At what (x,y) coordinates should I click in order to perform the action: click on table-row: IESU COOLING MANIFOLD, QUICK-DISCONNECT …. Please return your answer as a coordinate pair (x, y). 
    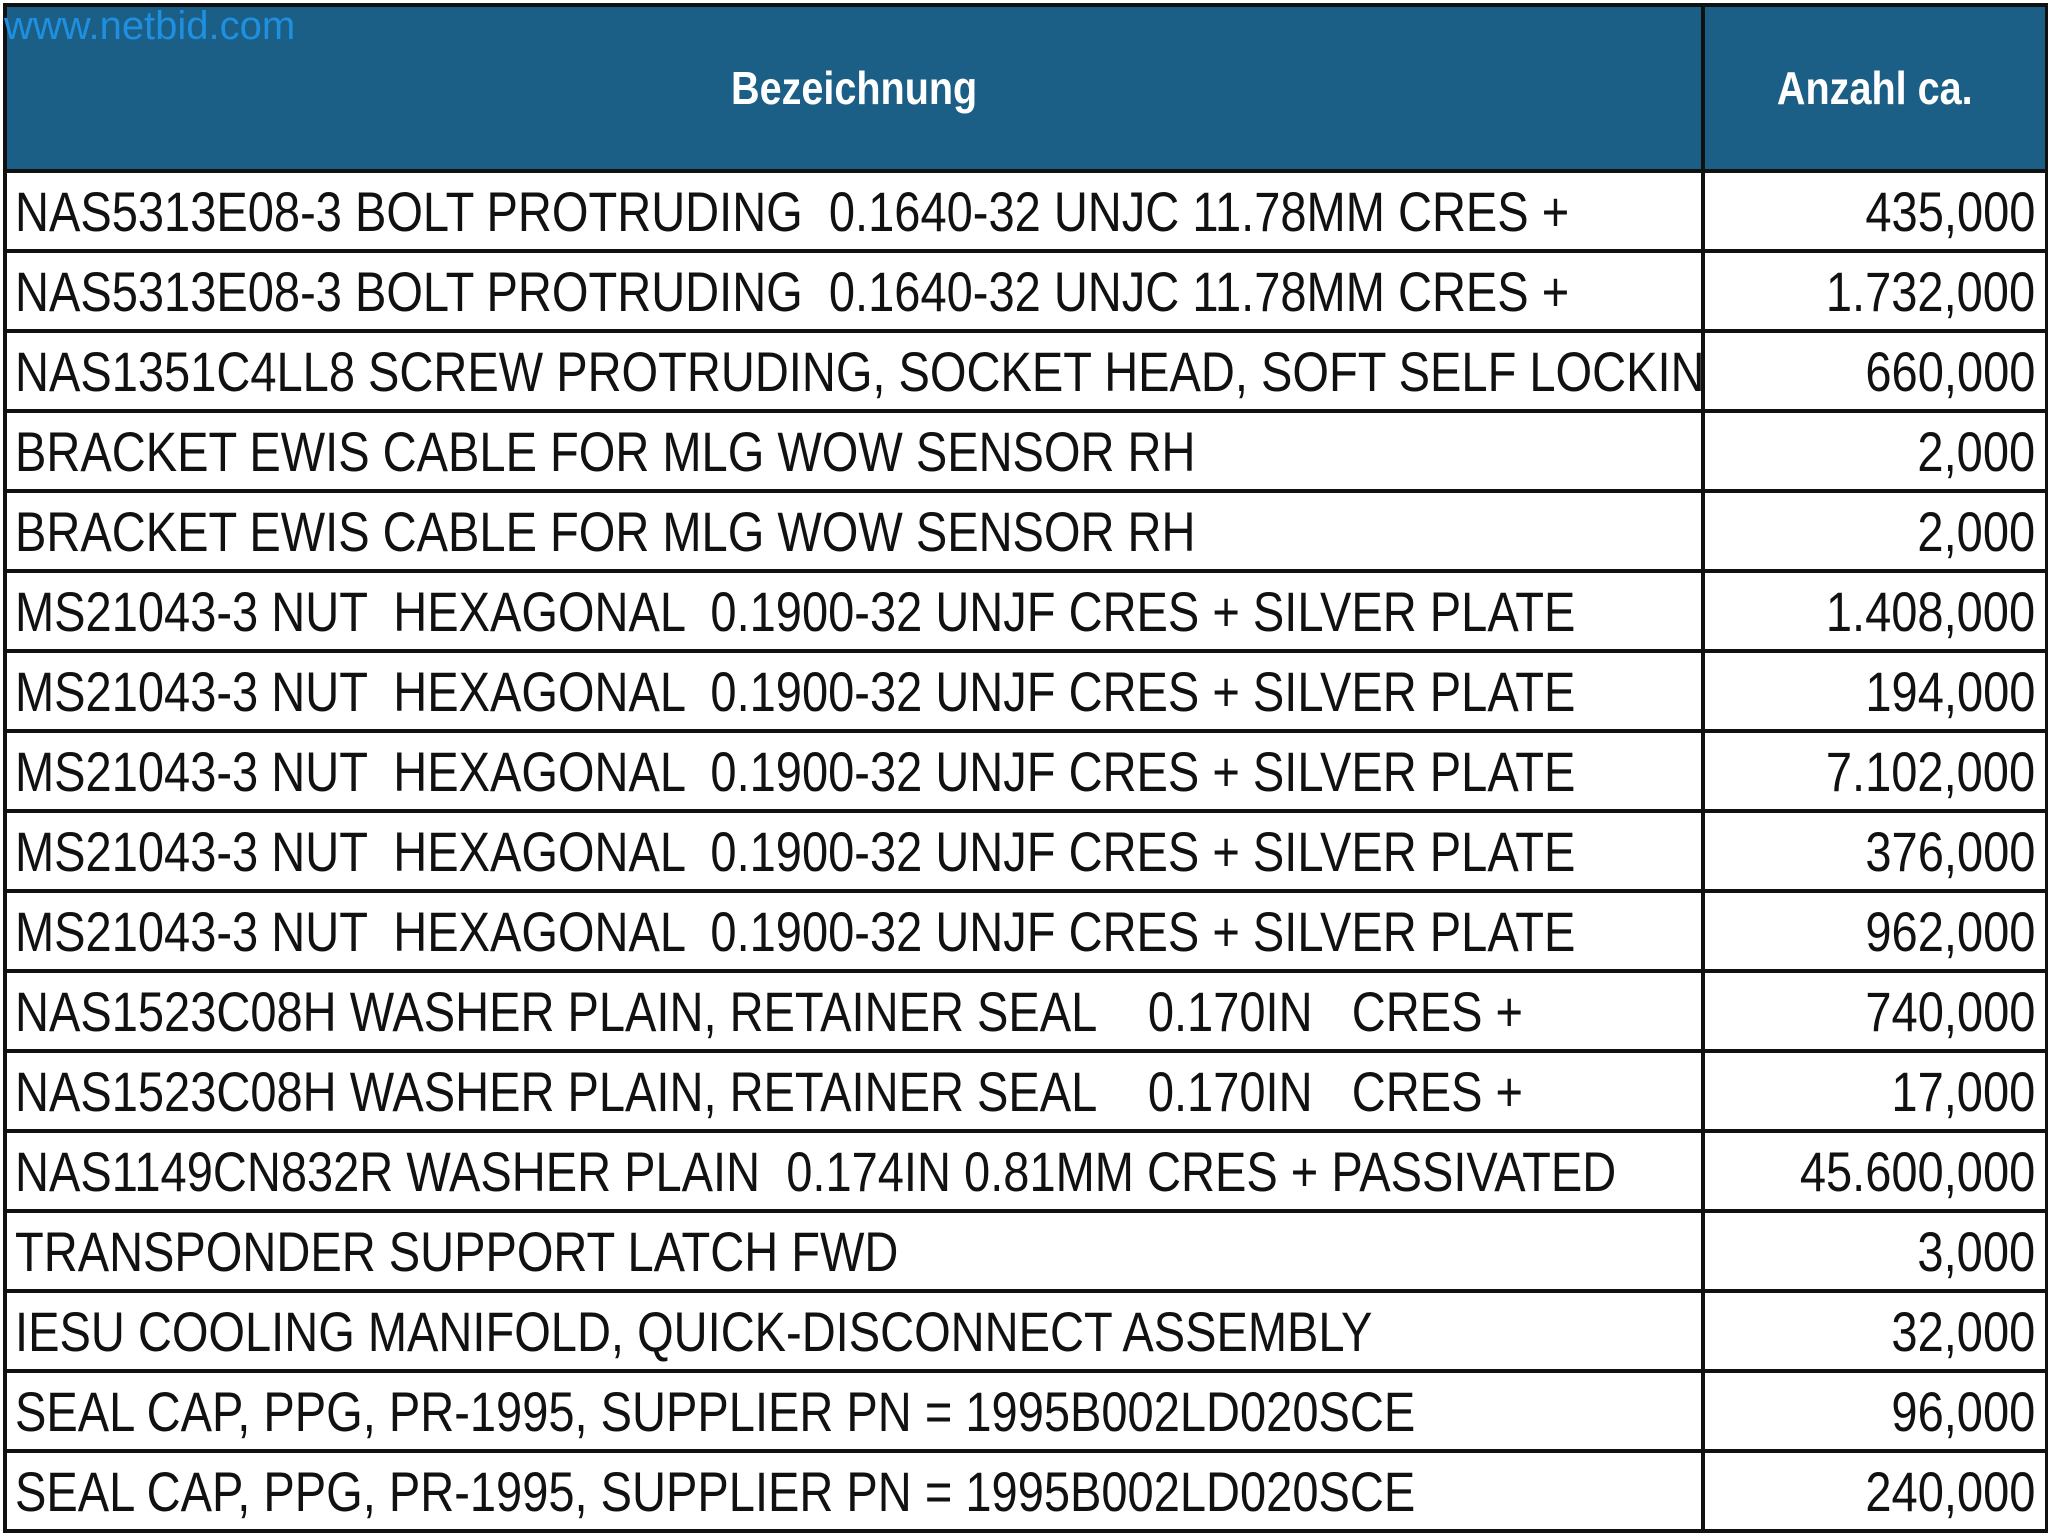
    Looking at the image, I should click on (1025, 1331).